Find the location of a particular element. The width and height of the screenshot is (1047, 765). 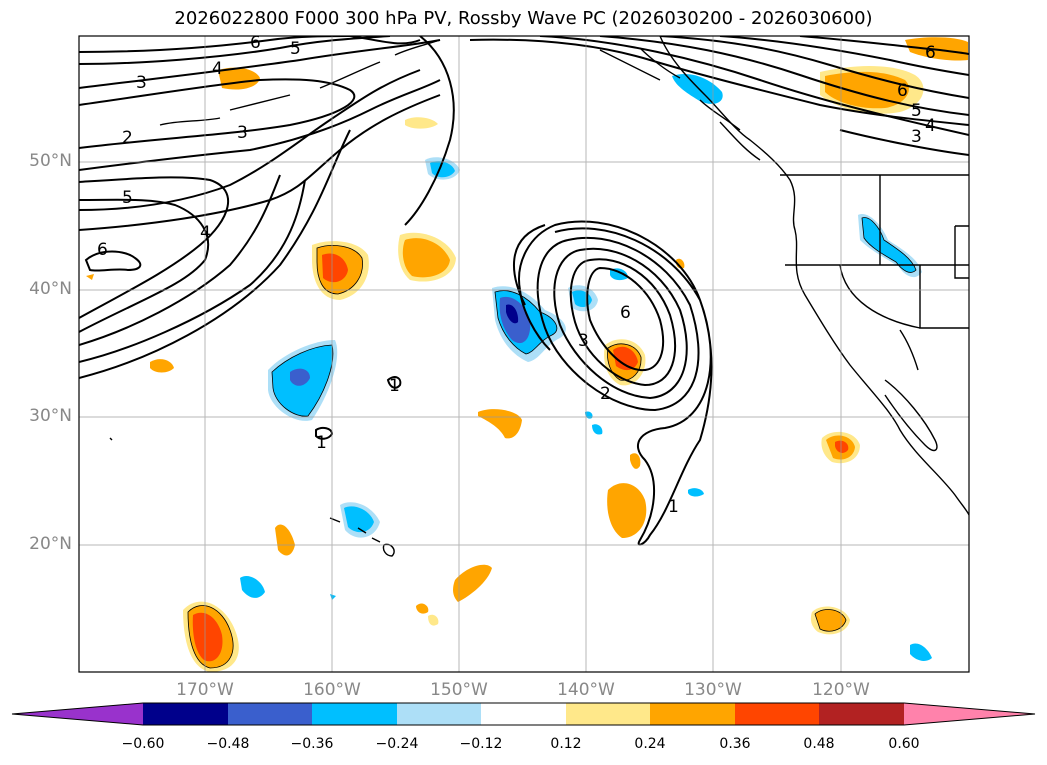

colorbar-tick-label: −0.12 is located at coordinates (481, 744).